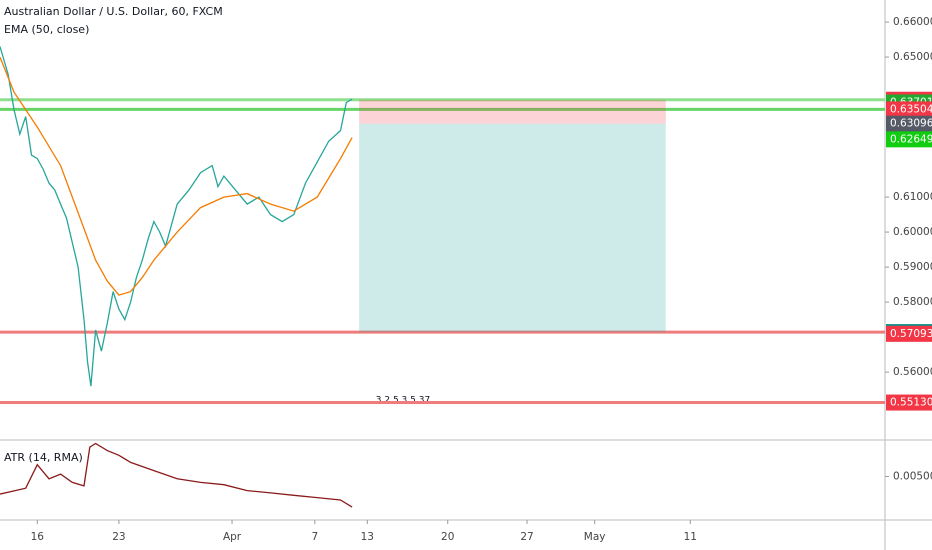 Image resolution: width=932 pixels, height=550 pixels. What do you see at coordinates (447, 537) in the screenshot?
I see `x-tick-label: 20` at bounding box center [447, 537].